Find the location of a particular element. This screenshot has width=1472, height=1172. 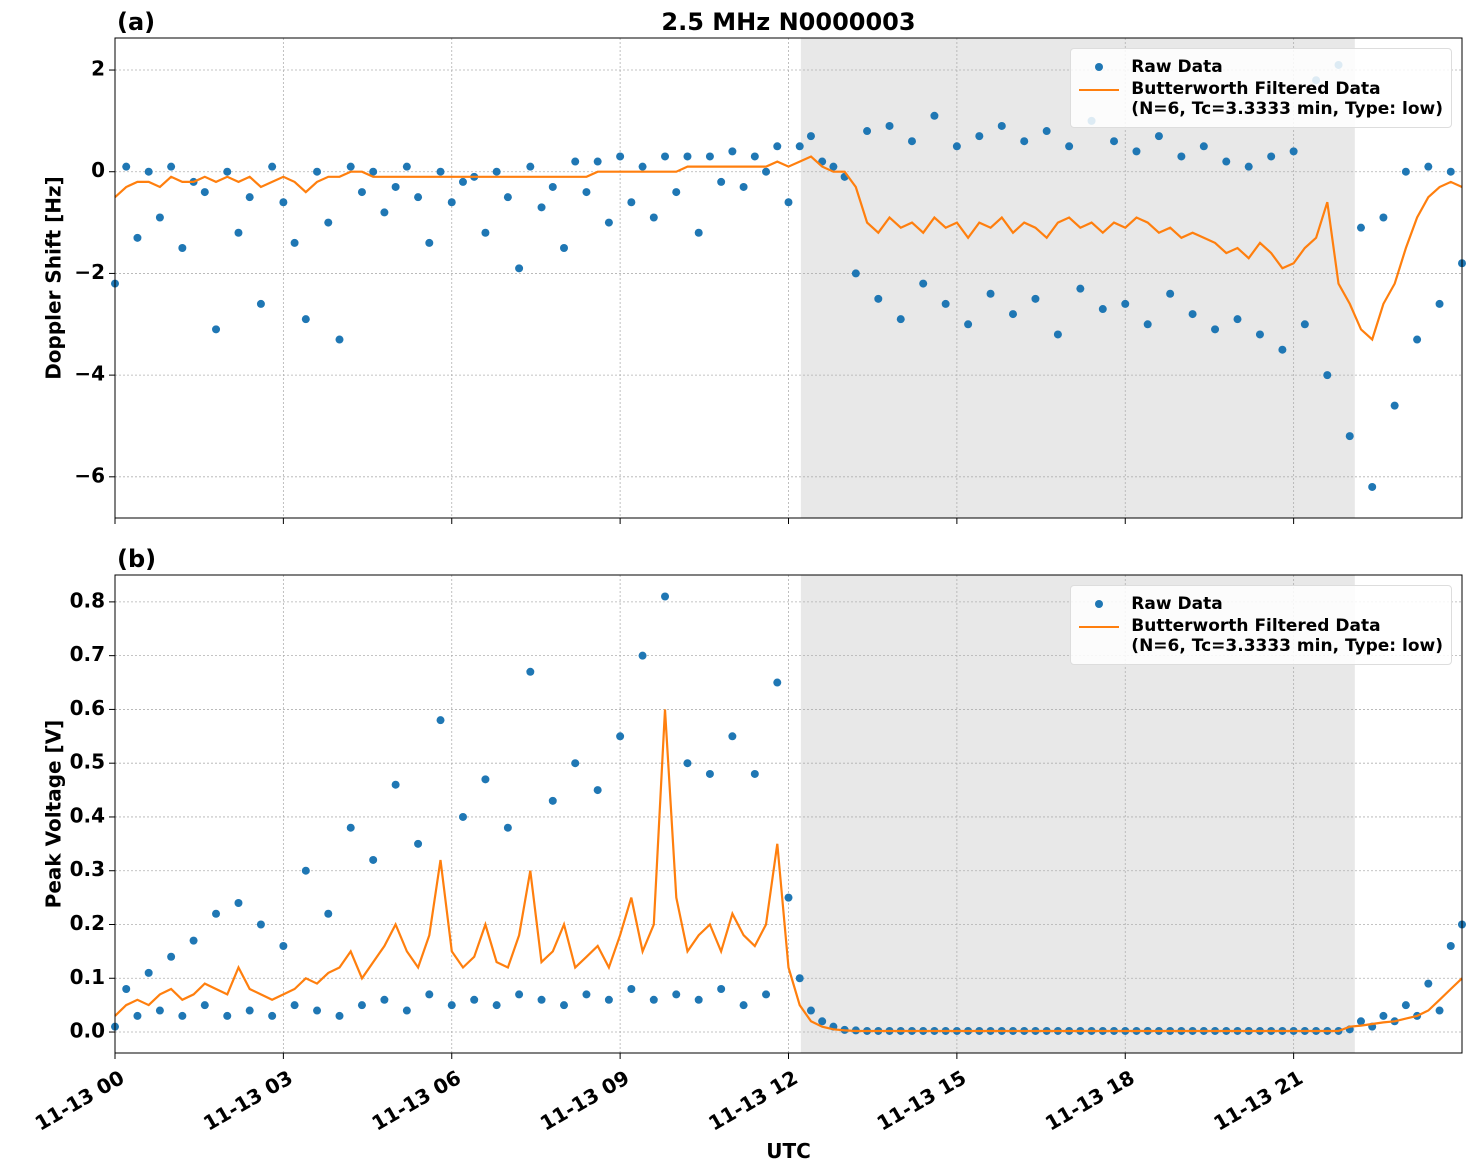

y-tick-label: −6 is located at coordinates (89, 475).